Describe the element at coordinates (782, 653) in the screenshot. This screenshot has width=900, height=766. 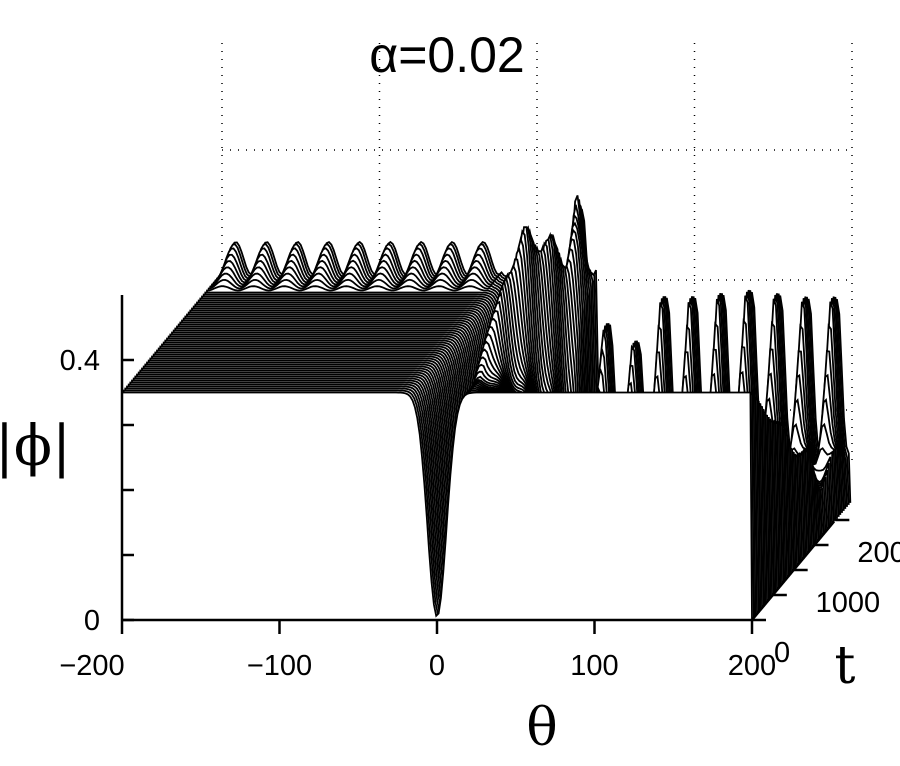
I see `t-tick-label: 0` at that location.